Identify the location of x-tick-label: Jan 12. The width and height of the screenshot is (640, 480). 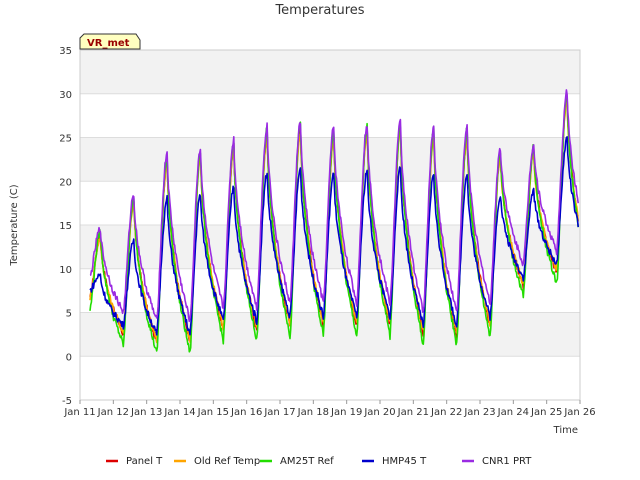
(113, 412).